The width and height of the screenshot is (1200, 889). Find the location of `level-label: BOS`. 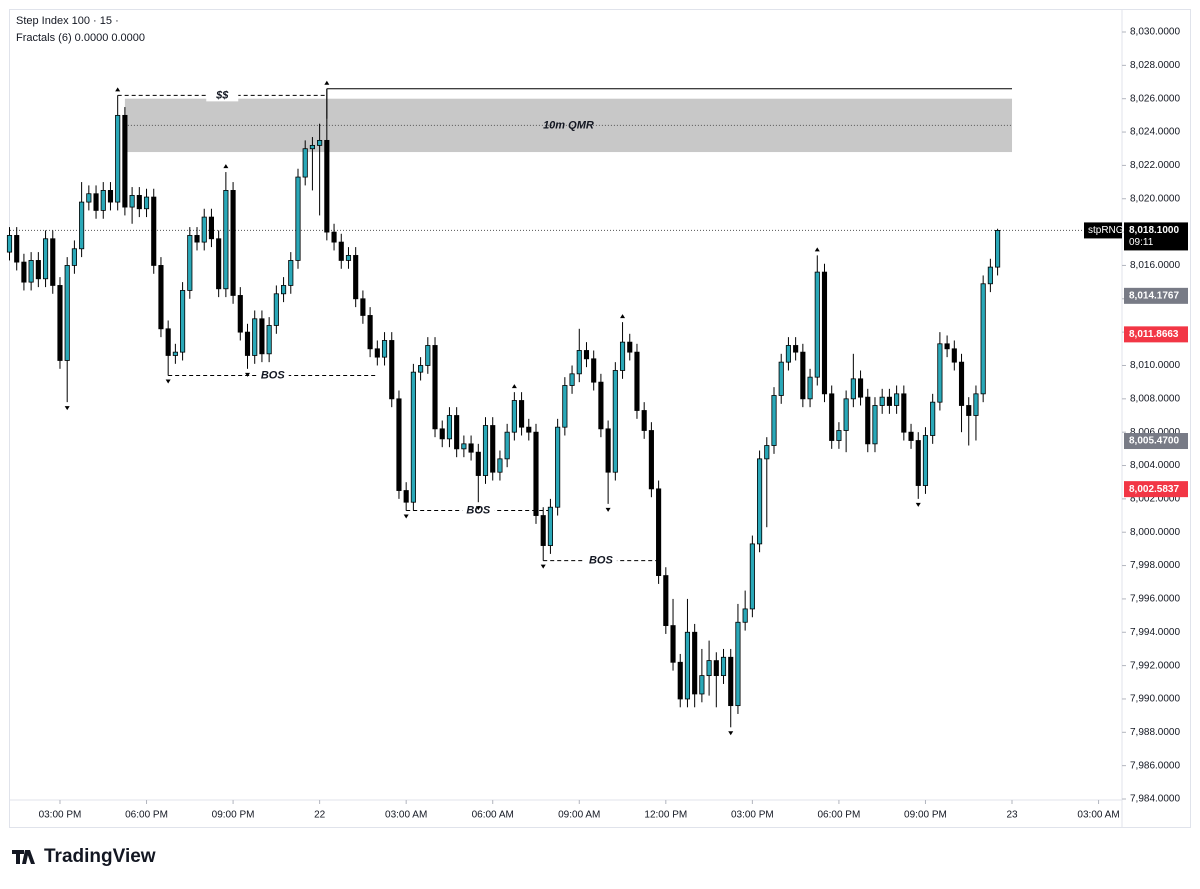

level-label: BOS is located at coordinates (478, 510).